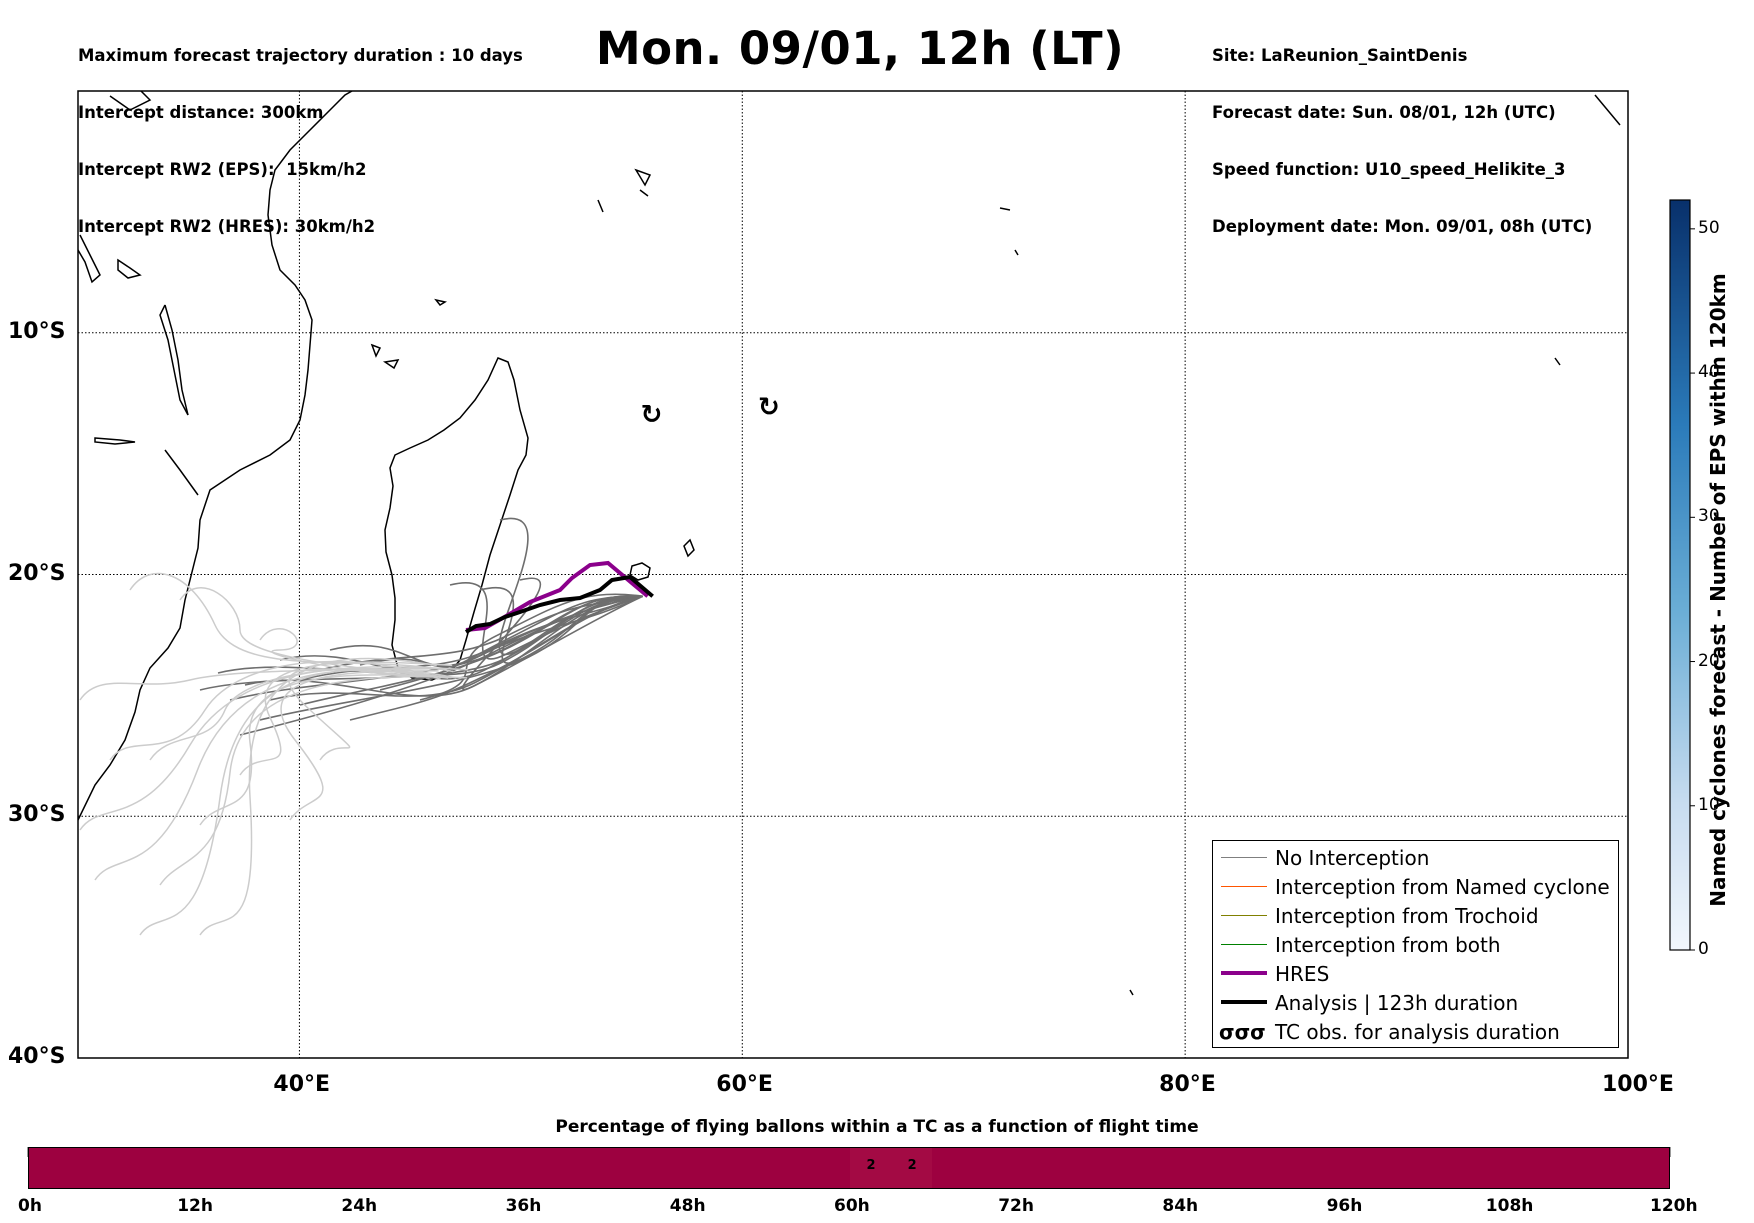 This screenshot has height=1223, width=1754. What do you see at coordinates (201, 112) in the screenshot?
I see `header-left-line: Intercept distance: 300km` at bounding box center [201, 112].